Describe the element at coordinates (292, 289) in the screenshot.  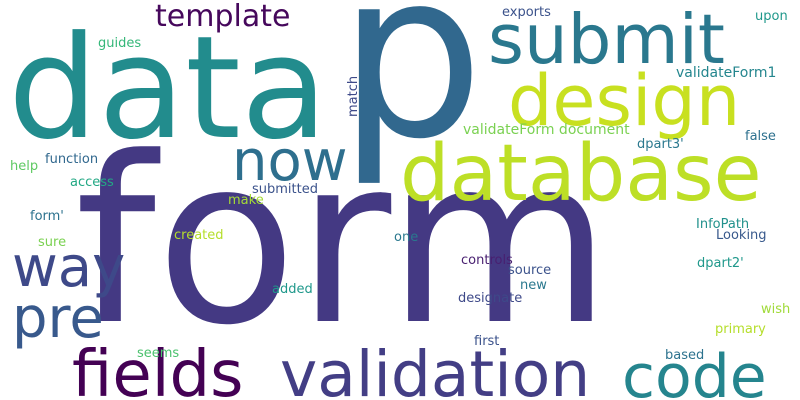
I see `word-added: added` at that location.